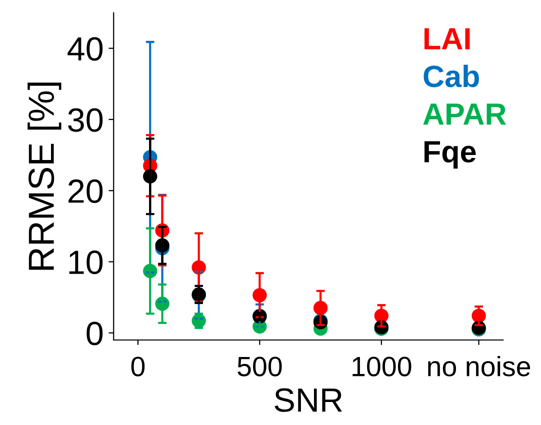 This screenshot has height=425, width=541. I want to click on y-tick-label: 10, so click(86, 262).